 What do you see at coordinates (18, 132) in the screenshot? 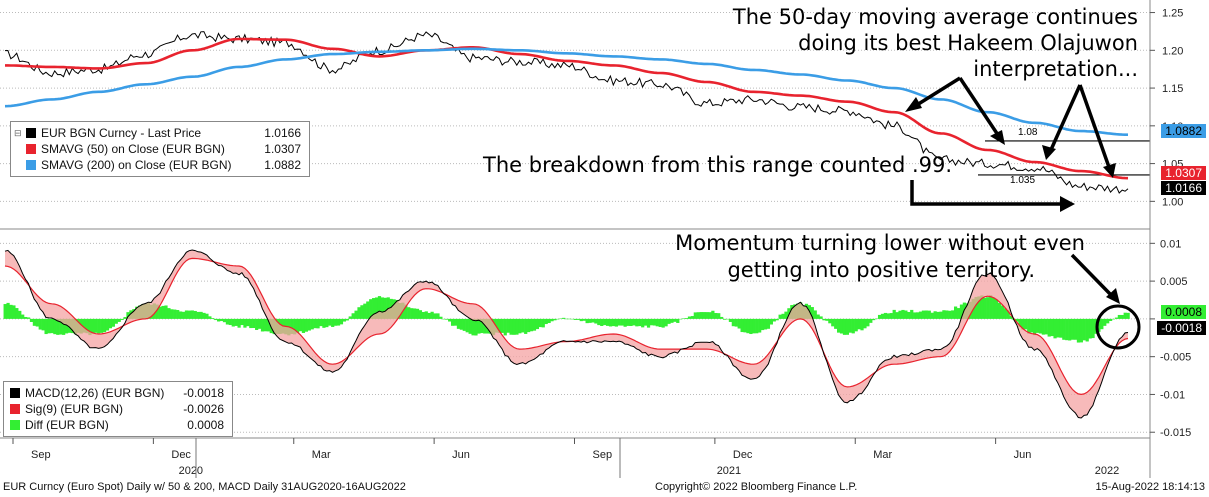
I see `collapse-icon: ⊟` at bounding box center [18, 132].